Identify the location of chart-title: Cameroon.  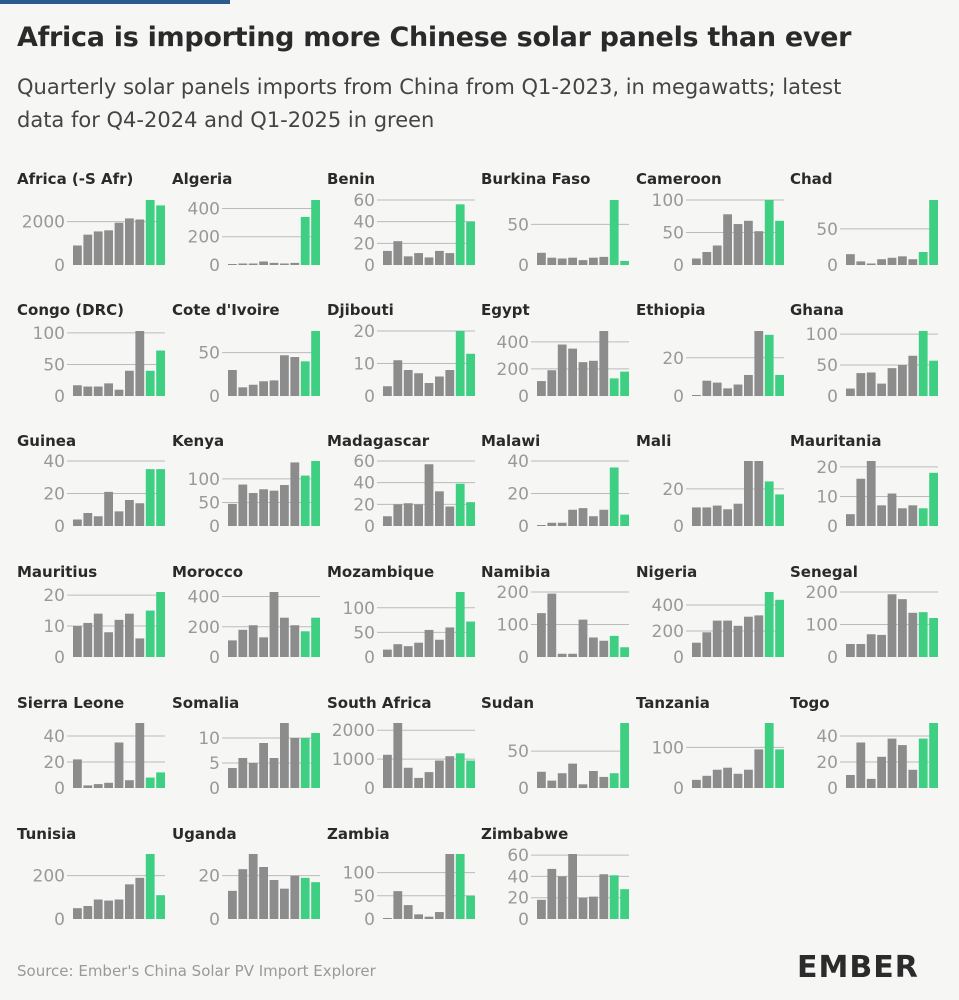
(679, 179).